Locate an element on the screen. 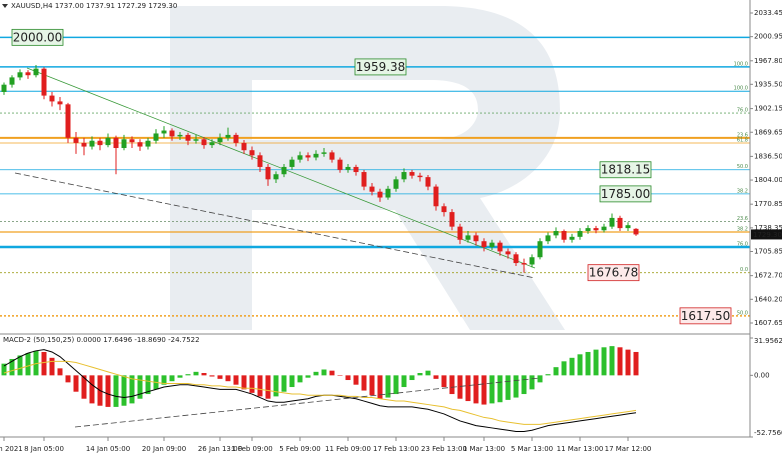 This screenshot has width=782, height=457. x-tick-label: 5 Feb 09:00 is located at coordinates (299, 449).